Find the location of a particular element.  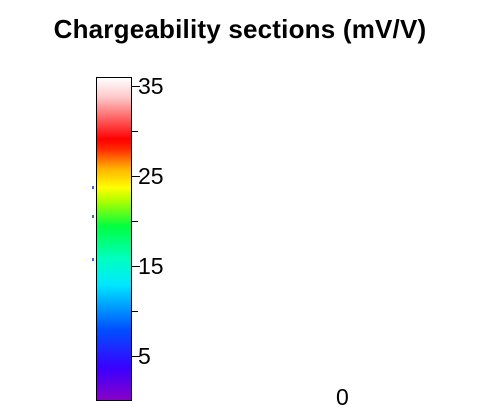

colorbar-tick-label: 15 is located at coordinates (151, 266).